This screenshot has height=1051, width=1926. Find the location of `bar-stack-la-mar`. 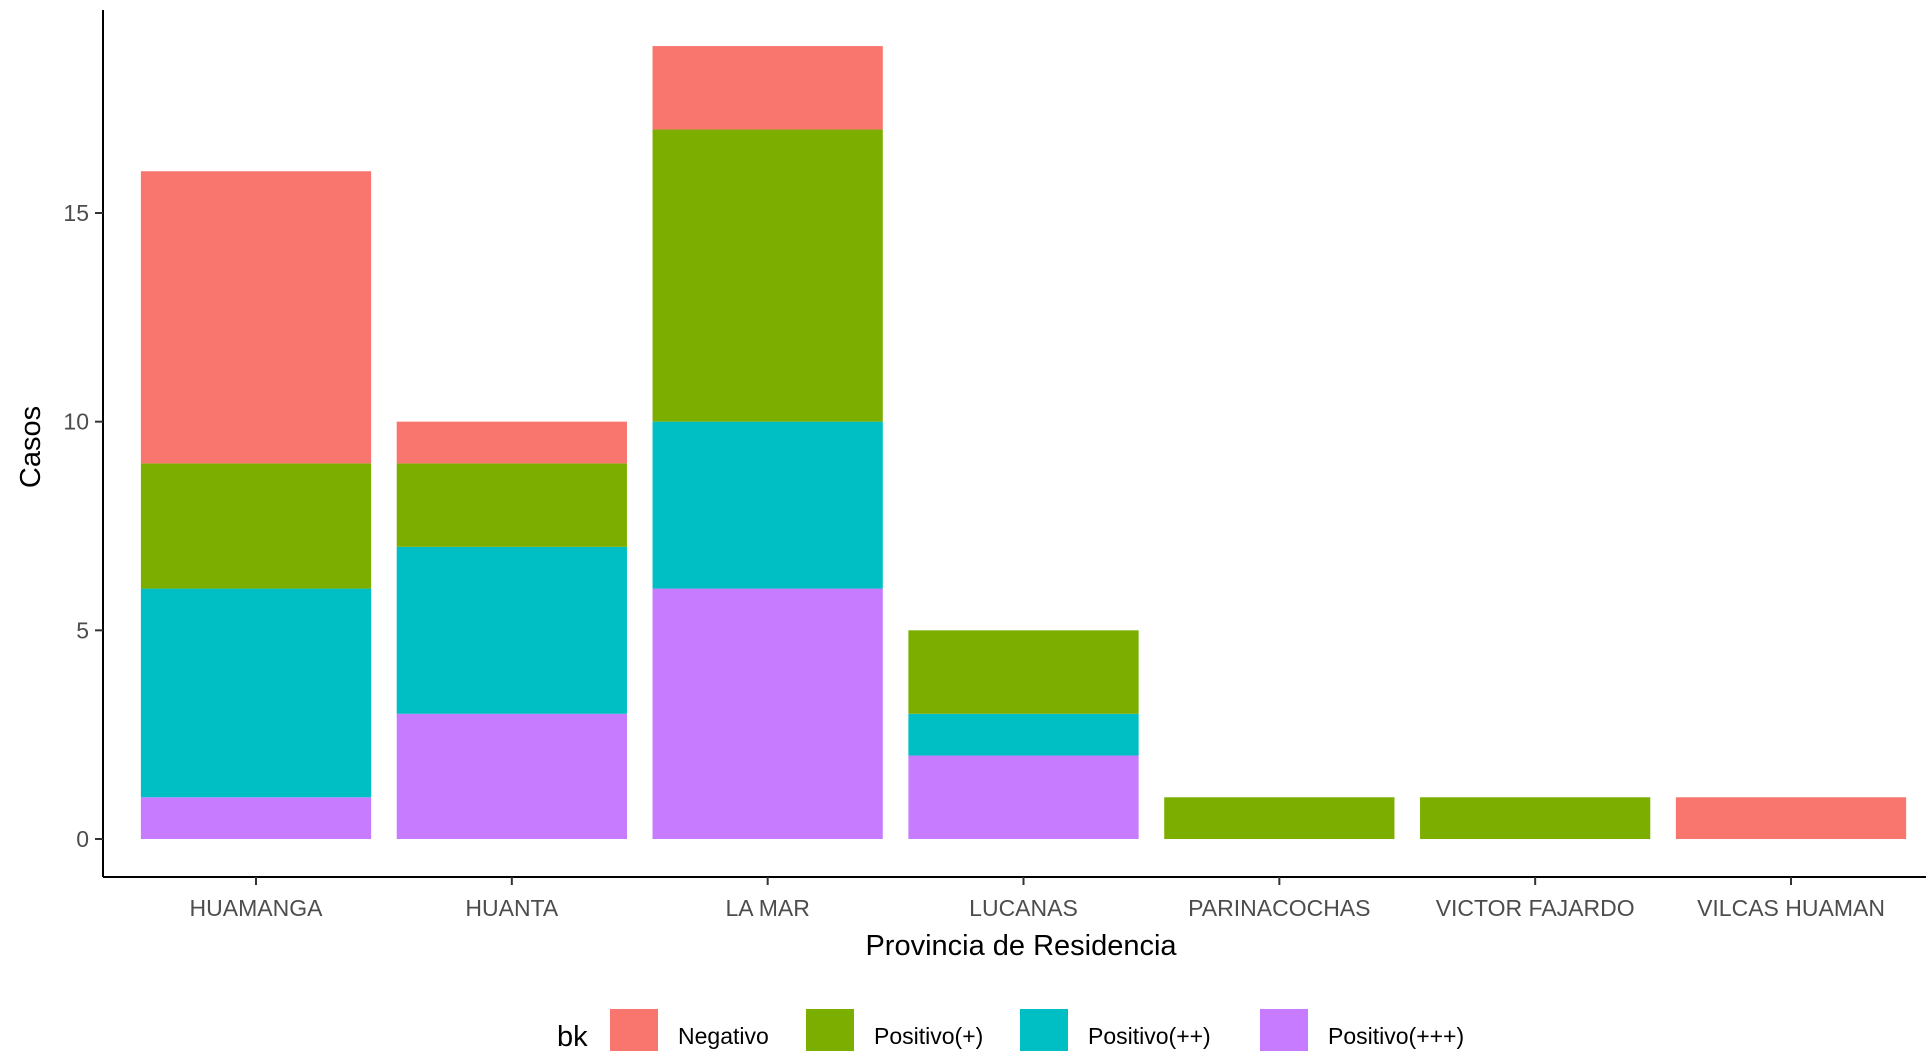

bar-stack-la-mar is located at coordinates (767, 442).